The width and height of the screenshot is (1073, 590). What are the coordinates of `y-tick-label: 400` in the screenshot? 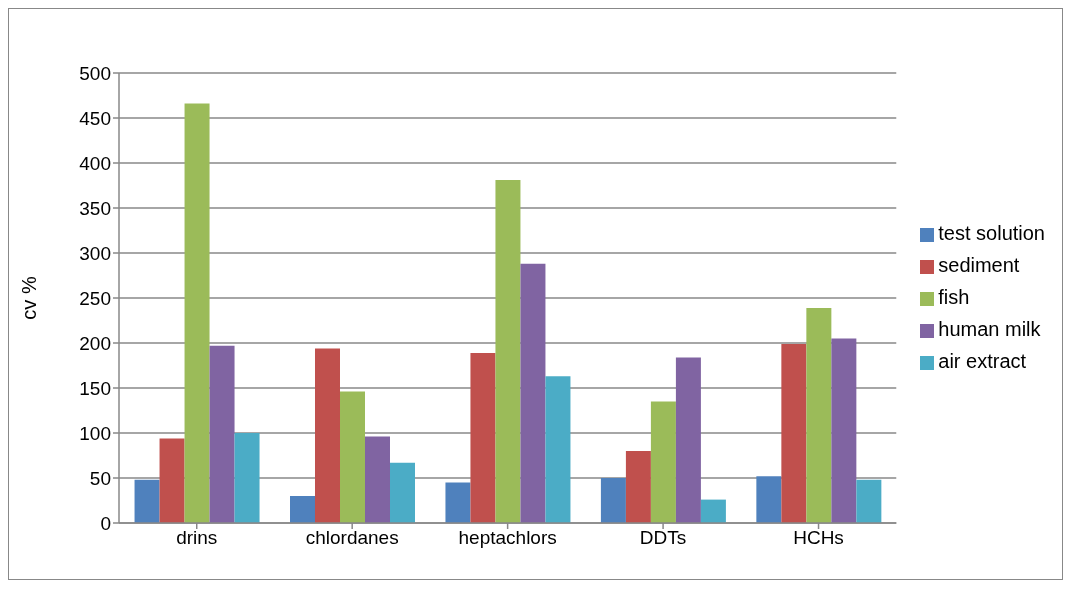 It's located at (95, 163).